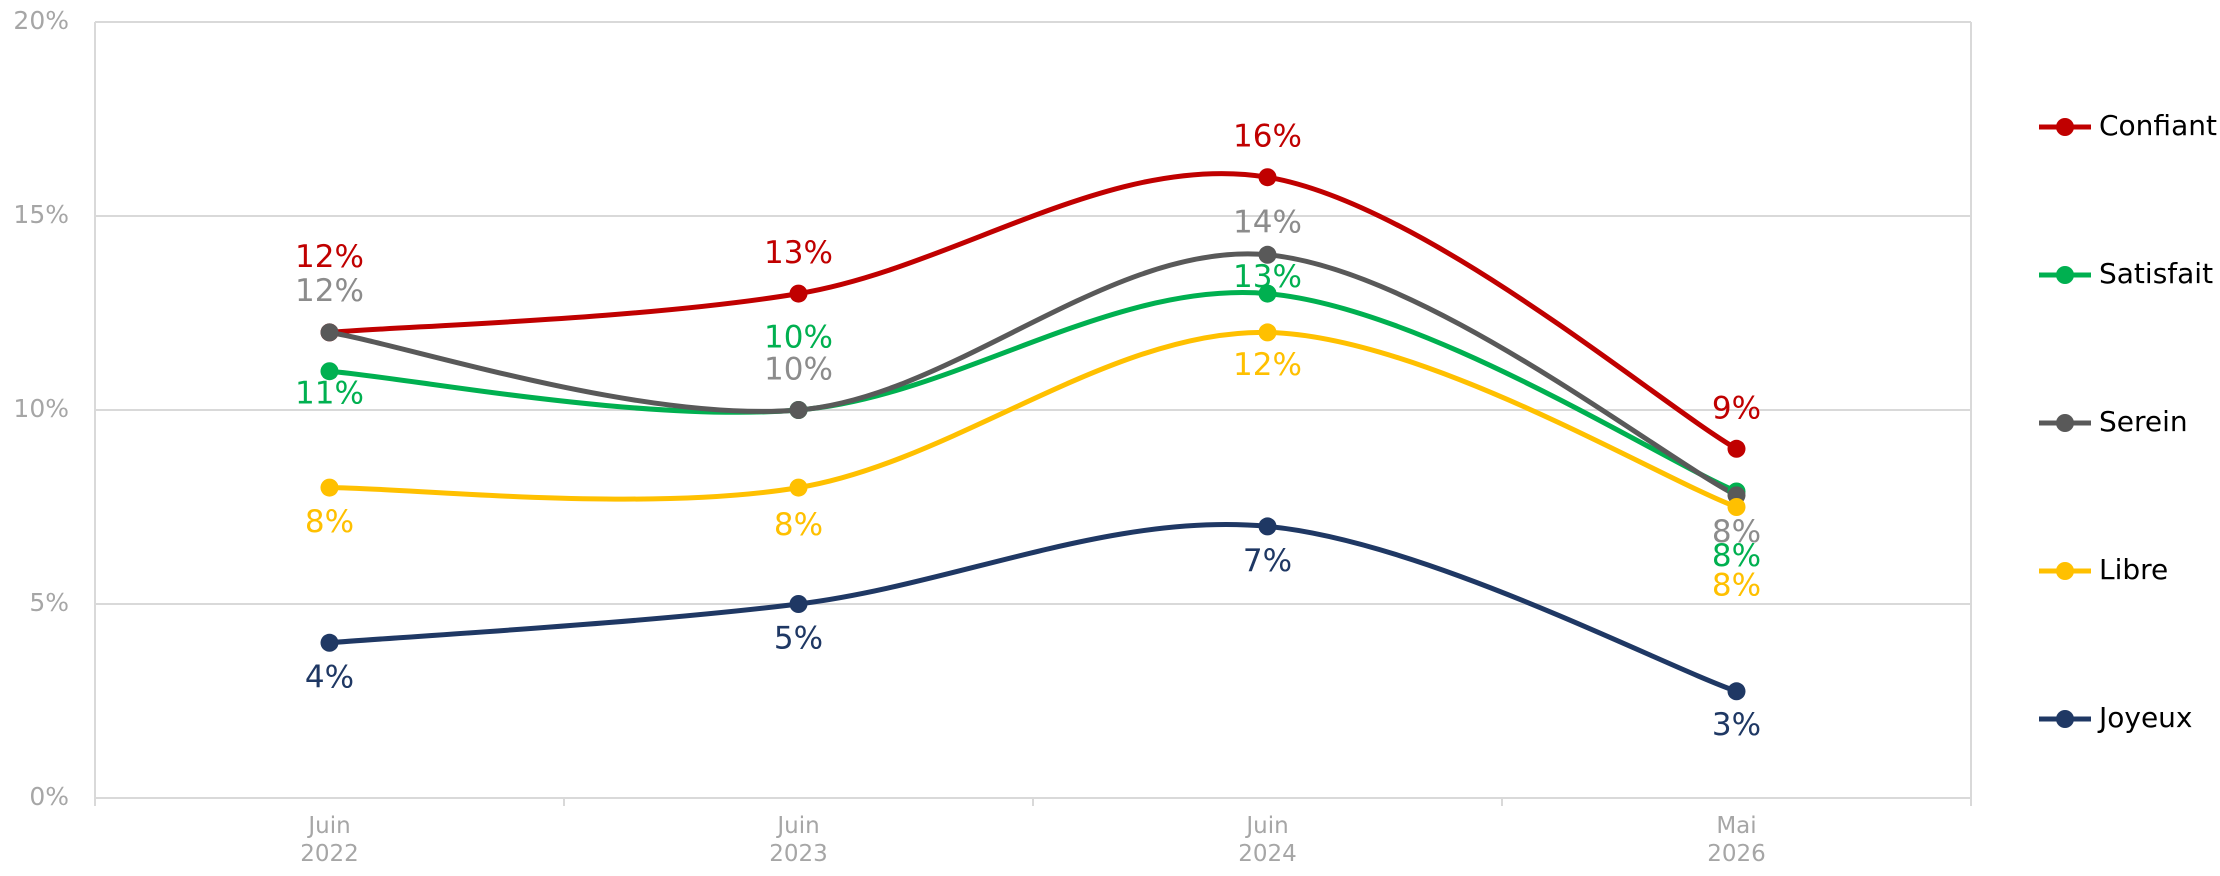  What do you see at coordinates (2143, 421) in the screenshot?
I see `legend-label: Serein` at bounding box center [2143, 421].